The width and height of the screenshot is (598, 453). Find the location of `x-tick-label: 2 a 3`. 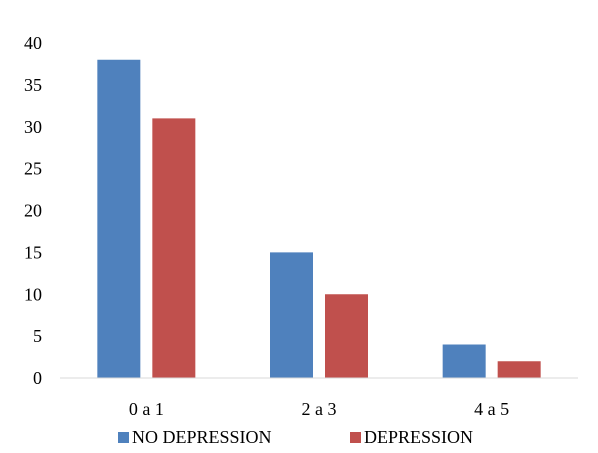

x-tick-label: 2 a 3 is located at coordinates (319, 409).